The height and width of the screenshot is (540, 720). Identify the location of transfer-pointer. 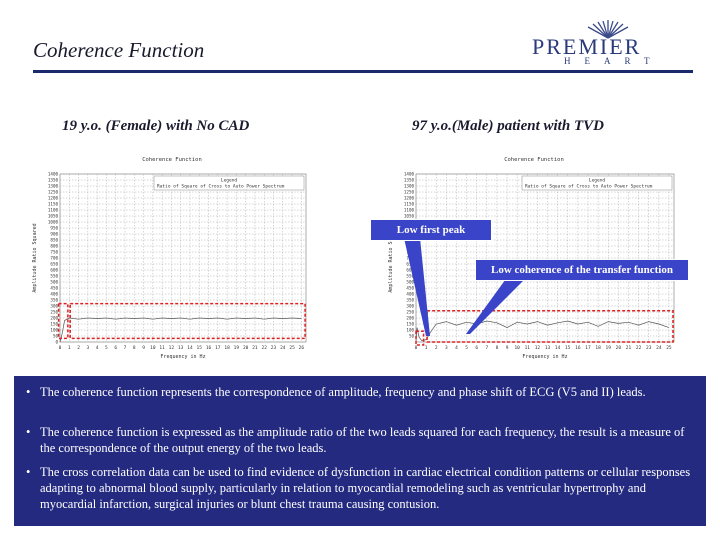
(497, 305).